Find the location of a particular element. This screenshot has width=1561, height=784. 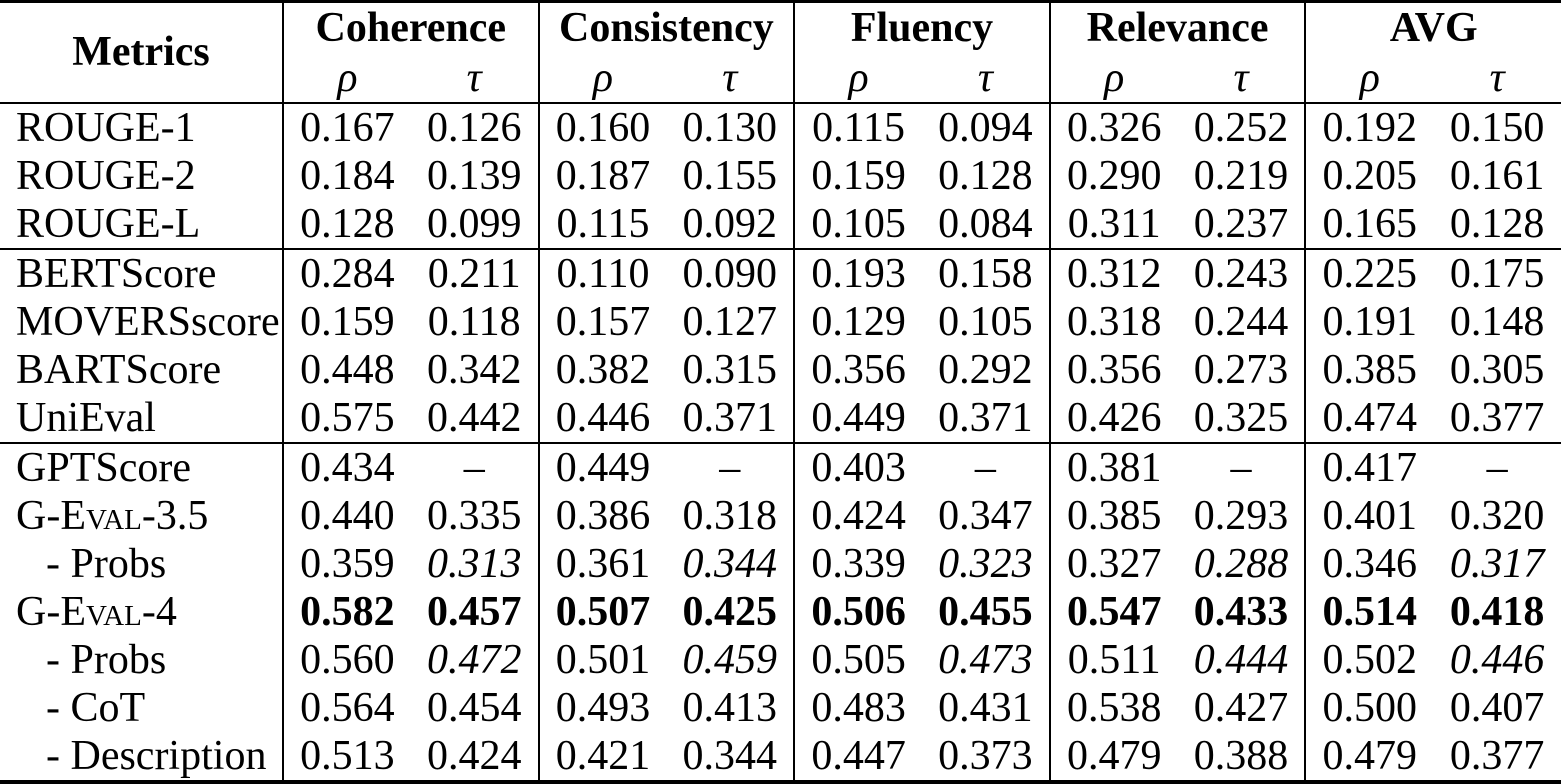

tau-value: 0.161 is located at coordinates (1497, 175).